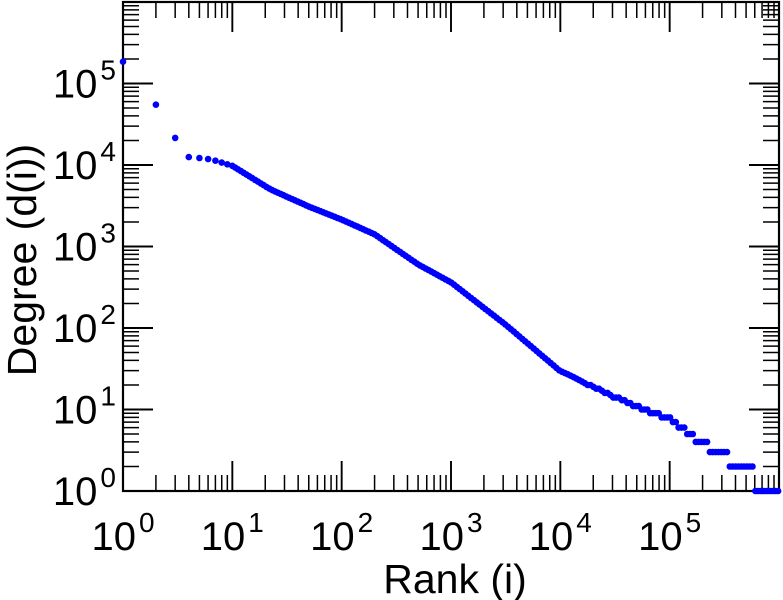  I want to click on x-tick-label: 10 5, so click(669, 533).